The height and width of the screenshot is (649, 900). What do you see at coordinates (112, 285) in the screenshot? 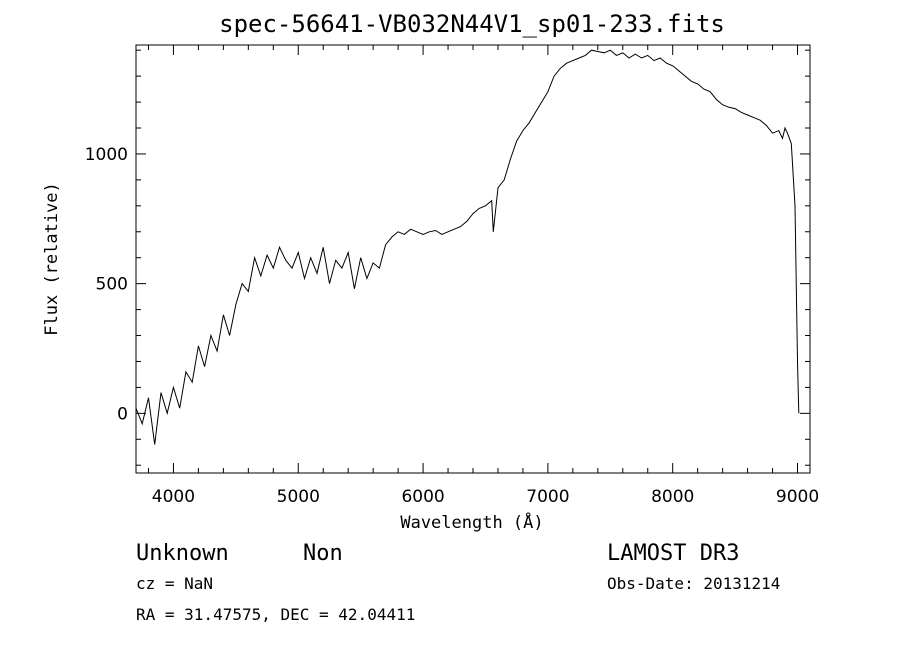
I see `y-tick-label: 500` at bounding box center [112, 285].